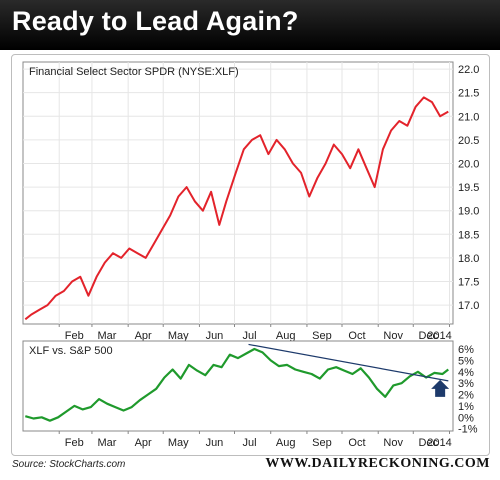  What do you see at coordinates (178, 443) in the screenshot?
I see `ratio-x-tick-label: May` at bounding box center [178, 443].